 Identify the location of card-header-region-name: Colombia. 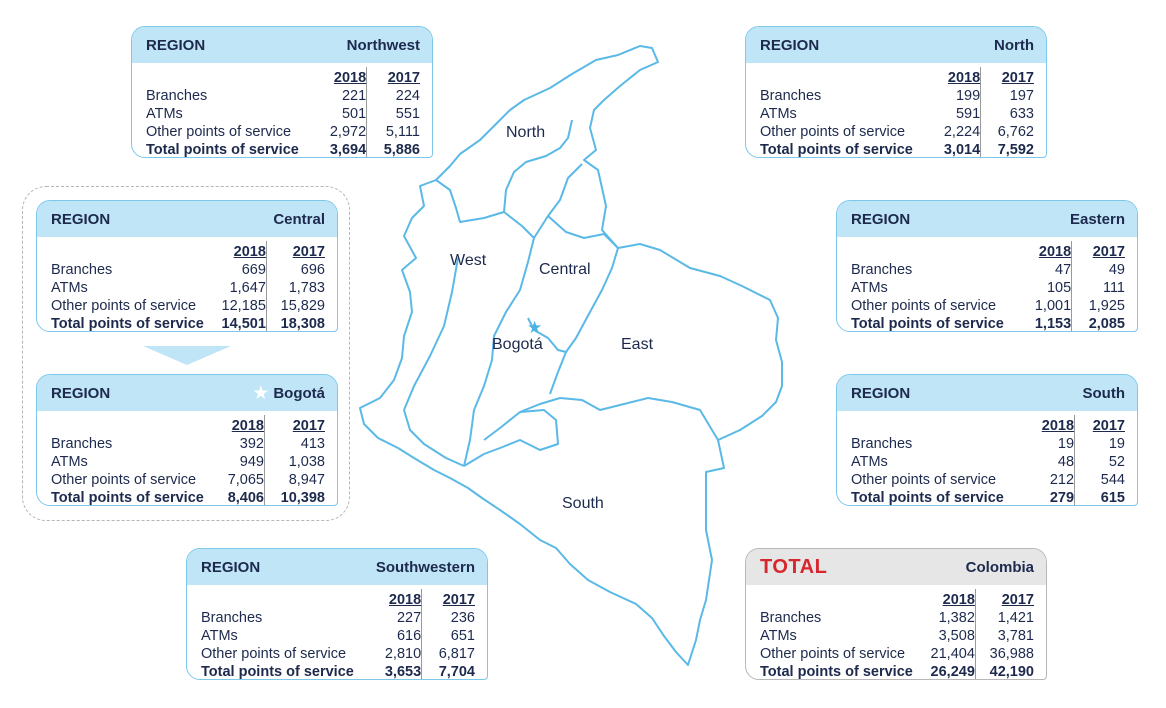
(1000, 567).